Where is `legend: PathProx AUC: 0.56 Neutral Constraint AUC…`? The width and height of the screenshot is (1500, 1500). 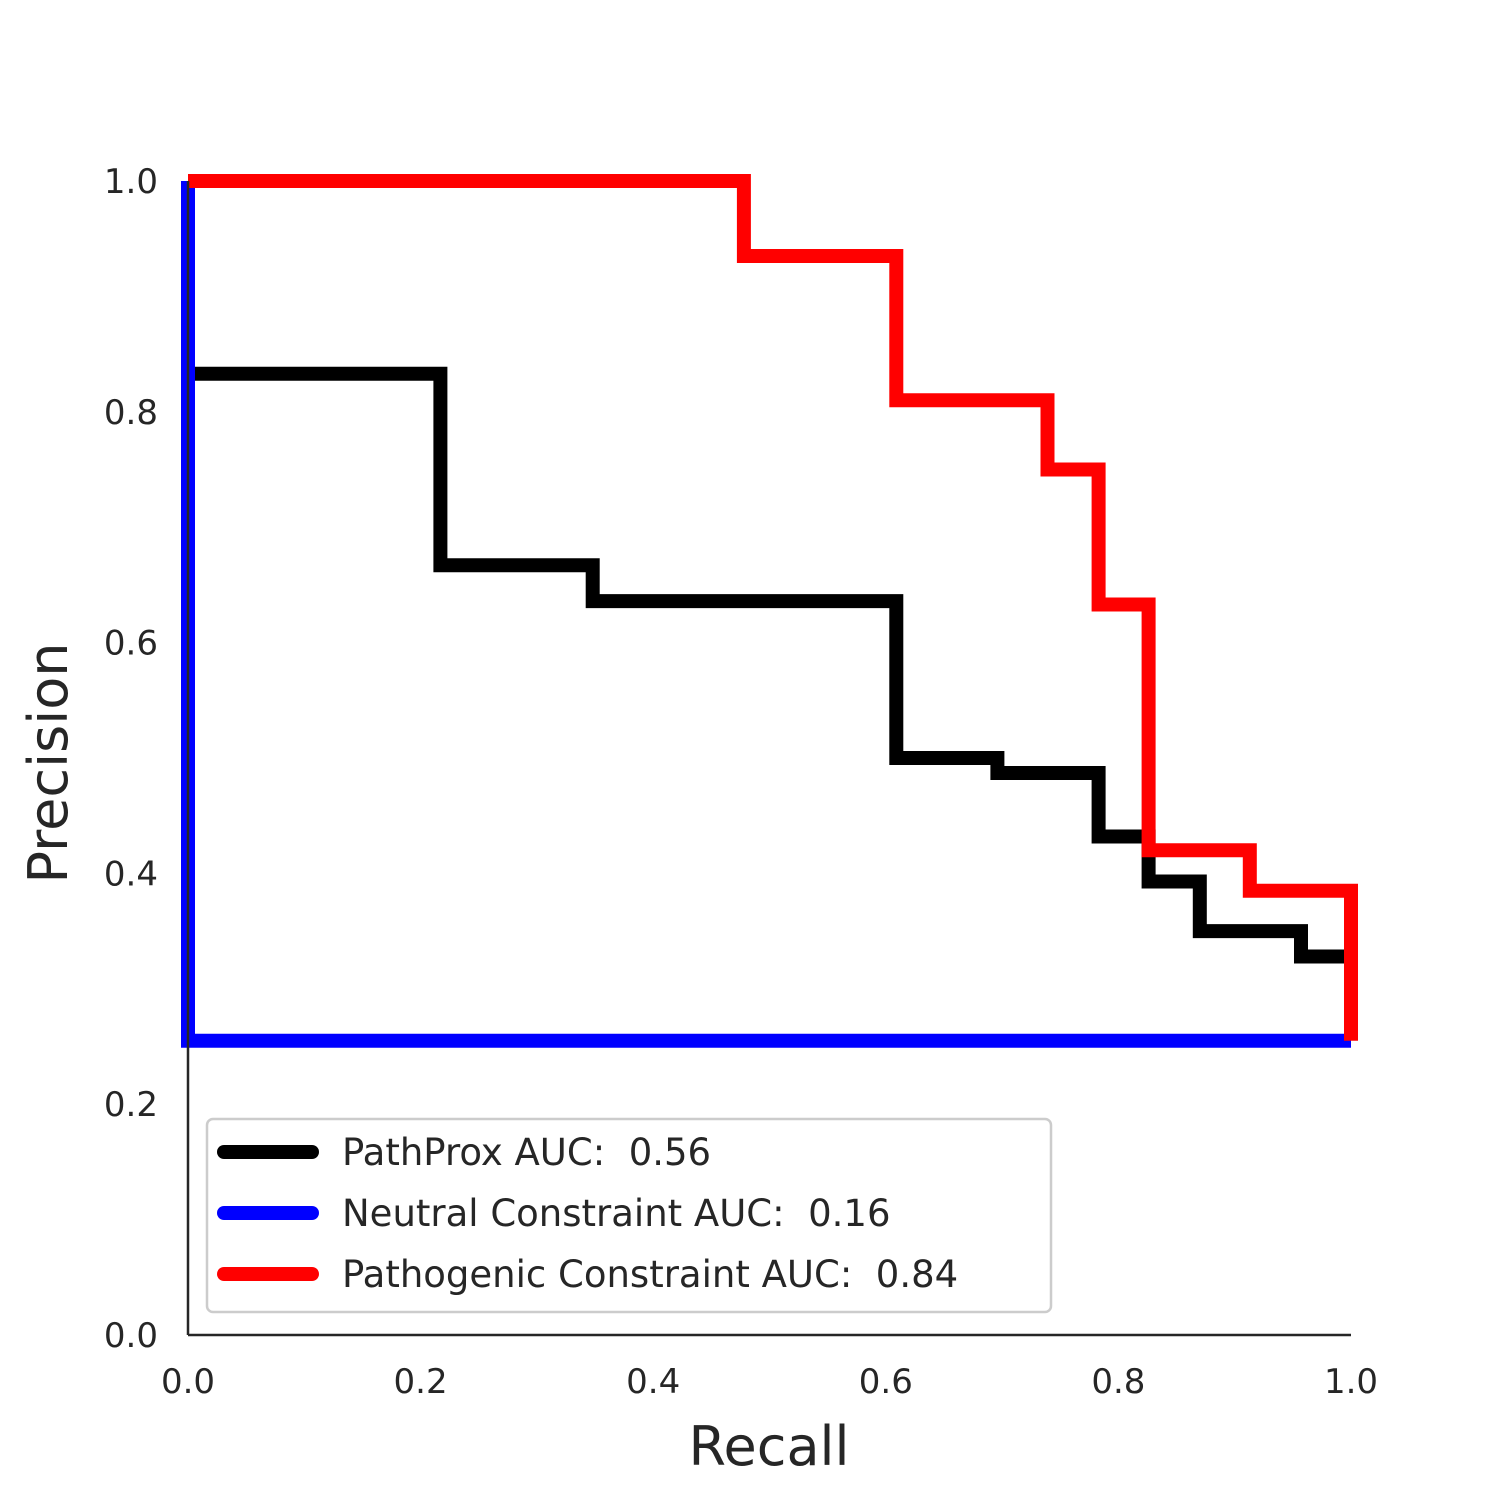
legend: PathProx AUC: 0.56 Neutral Constraint AUC… is located at coordinates (629, 1215).